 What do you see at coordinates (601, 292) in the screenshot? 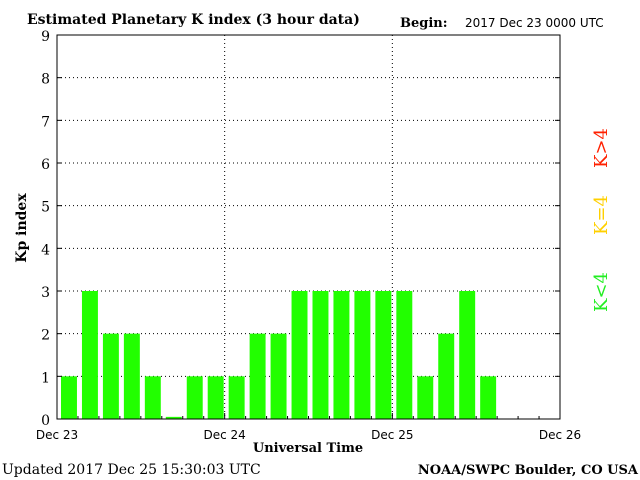
I see `legend-label: K<4` at bounding box center [601, 292].